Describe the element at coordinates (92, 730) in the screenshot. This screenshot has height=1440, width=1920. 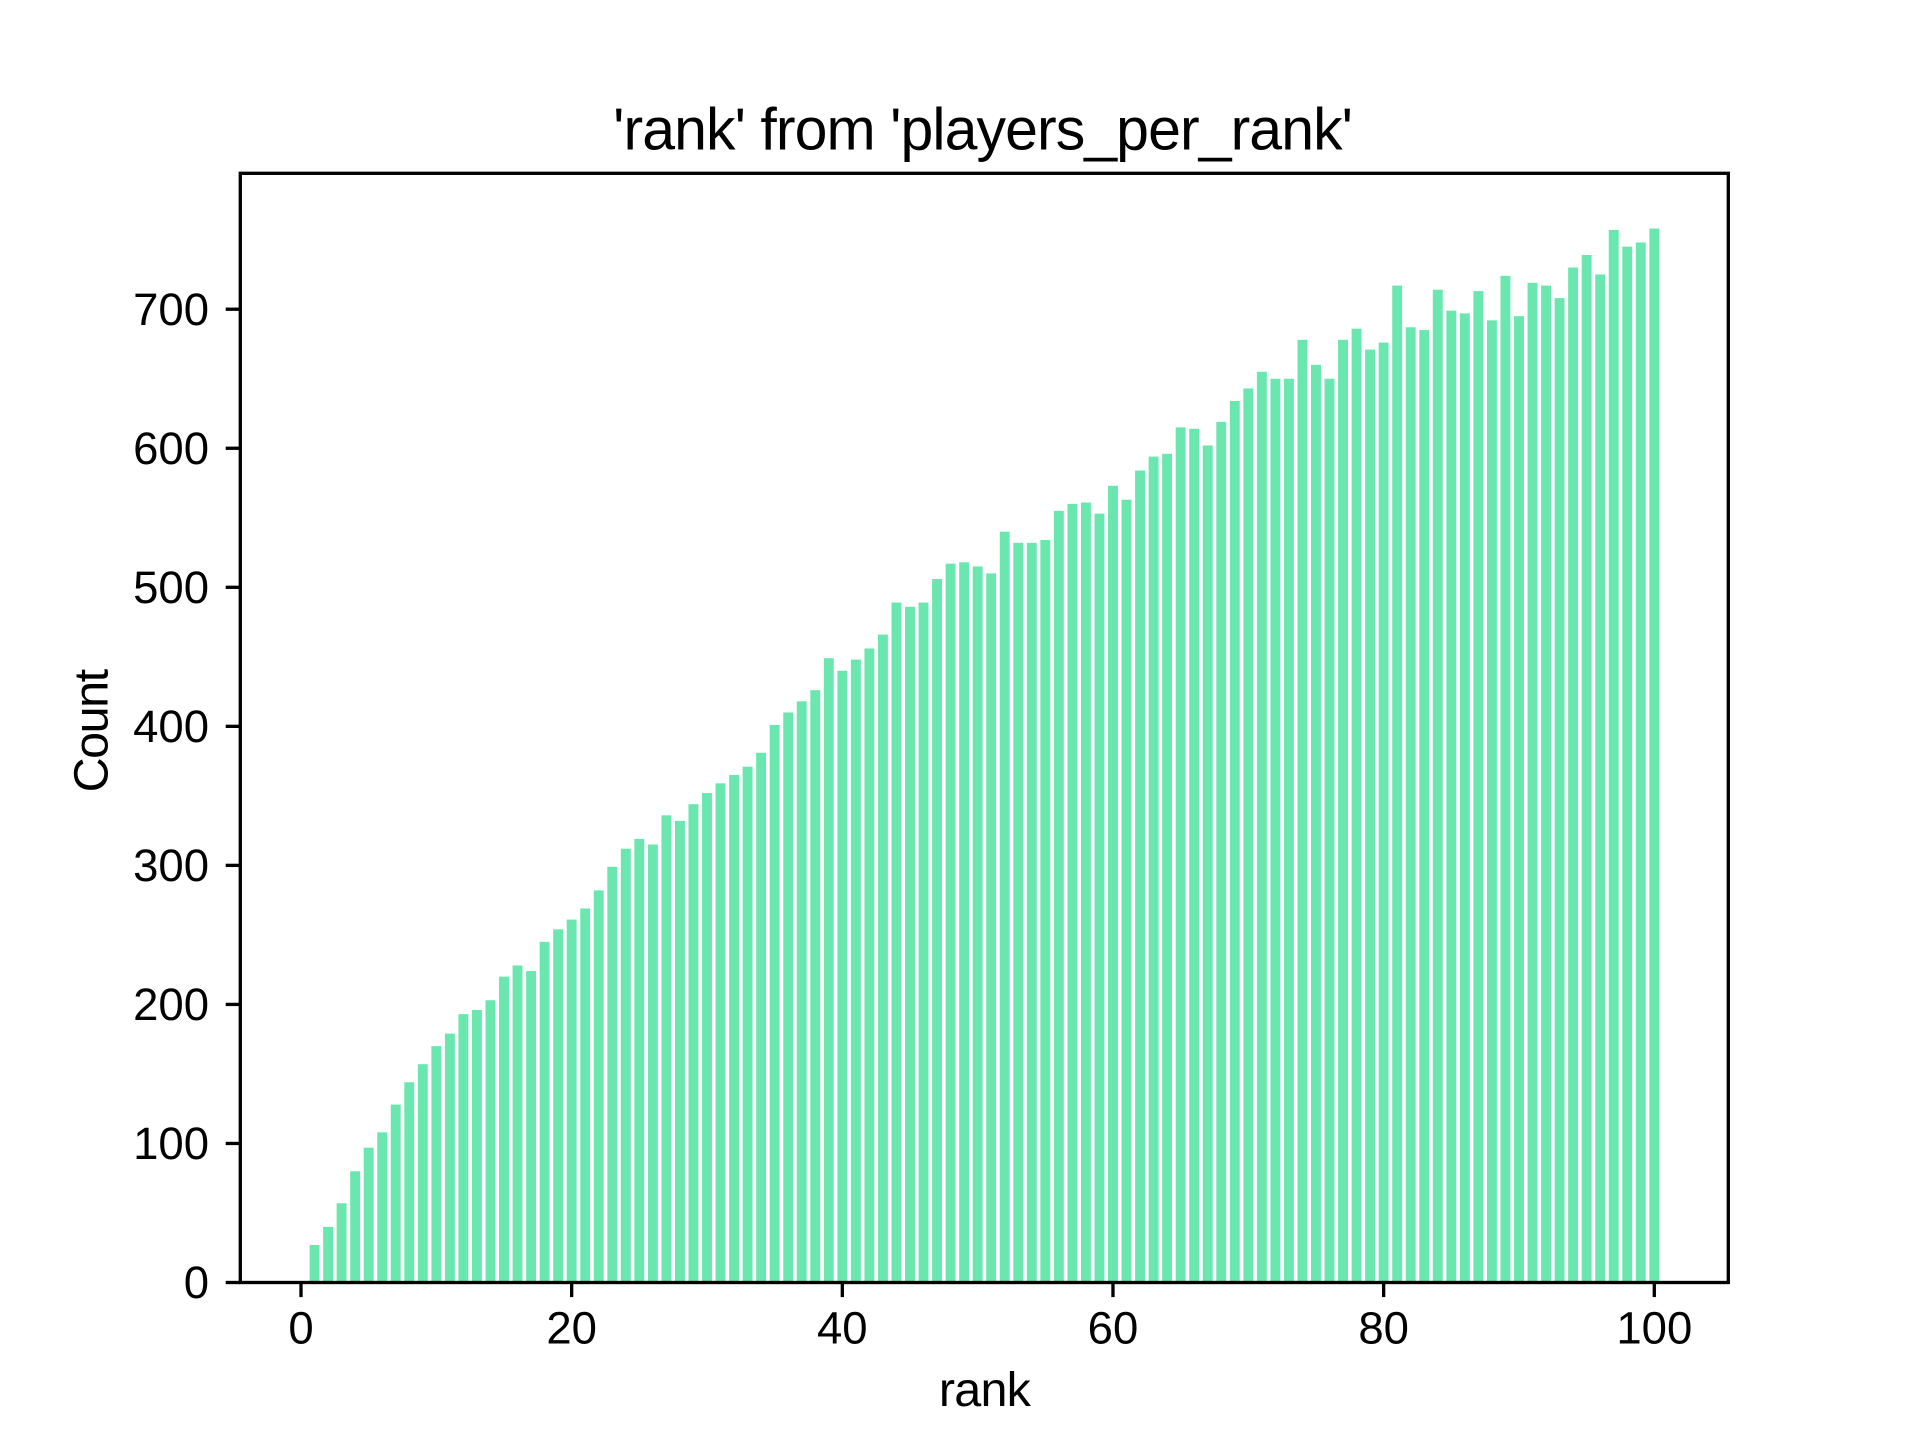
I see `svg-text: Count` at that location.